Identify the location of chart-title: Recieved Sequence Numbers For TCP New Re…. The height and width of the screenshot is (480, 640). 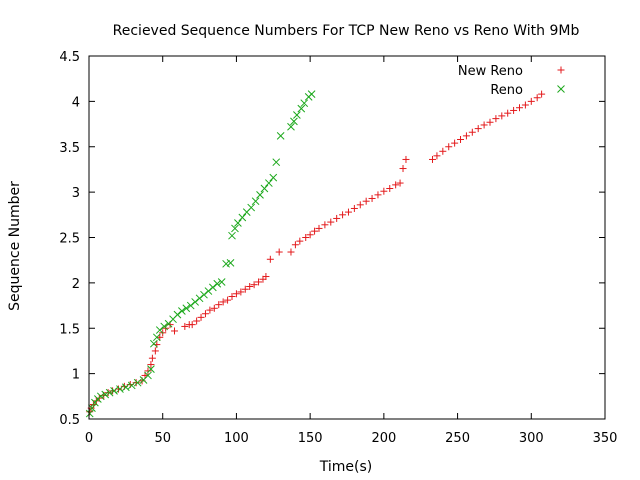
(346, 31).